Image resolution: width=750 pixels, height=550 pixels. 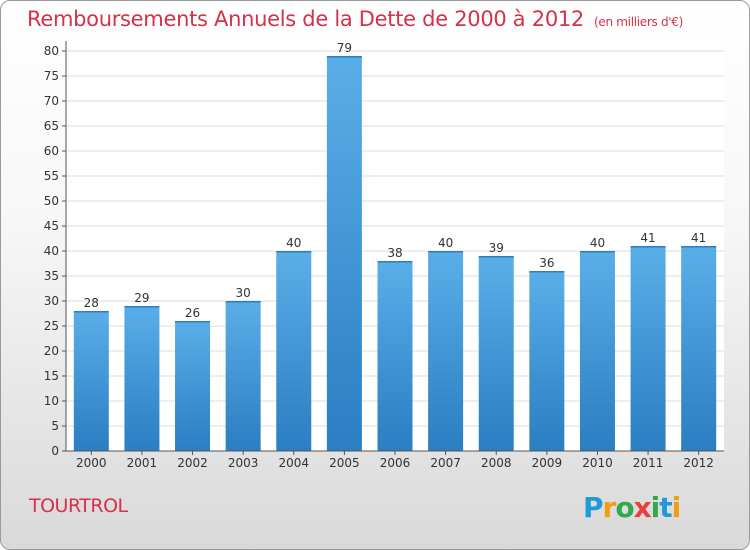 What do you see at coordinates (55, 451) in the screenshot?
I see `y-tick-label: 0` at bounding box center [55, 451].